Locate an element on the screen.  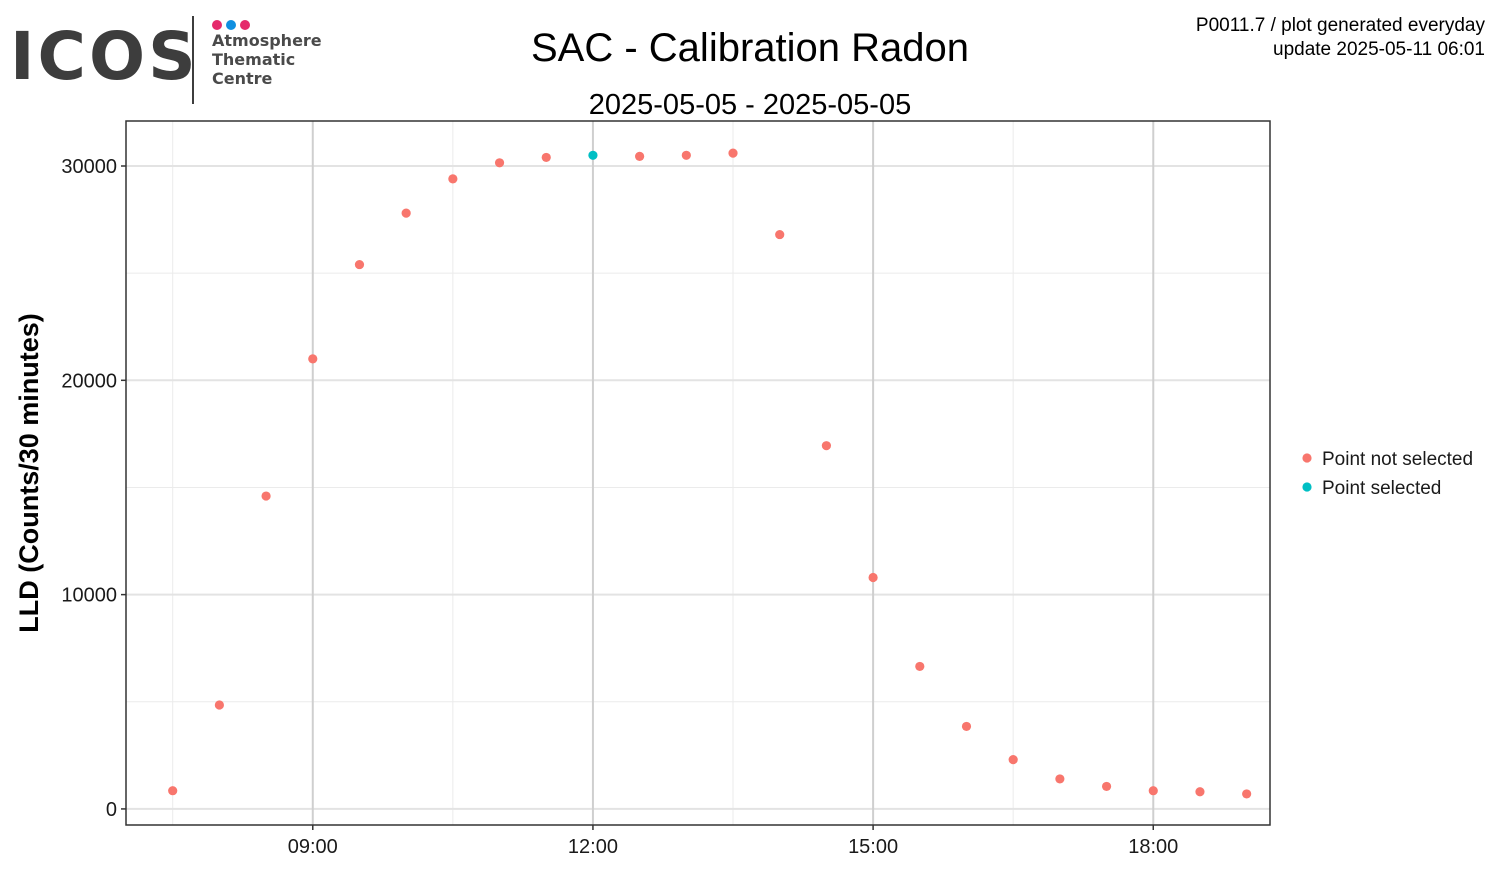
y-axis-title: LLD (Counts/30 minutes) is located at coordinates (29, 473).